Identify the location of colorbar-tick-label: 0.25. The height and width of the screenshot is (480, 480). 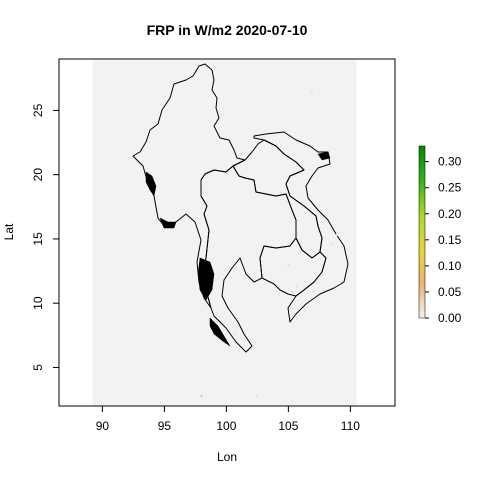
(450, 188).